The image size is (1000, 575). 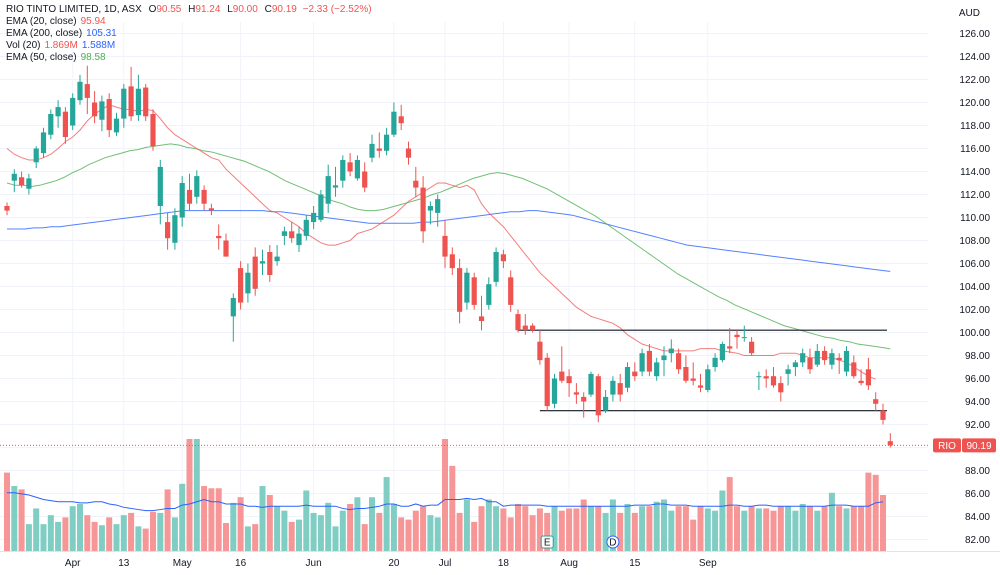 What do you see at coordinates (979, 445) in the screenshot?
I see `price-tag-value-box` at bounding box center [979, 445].